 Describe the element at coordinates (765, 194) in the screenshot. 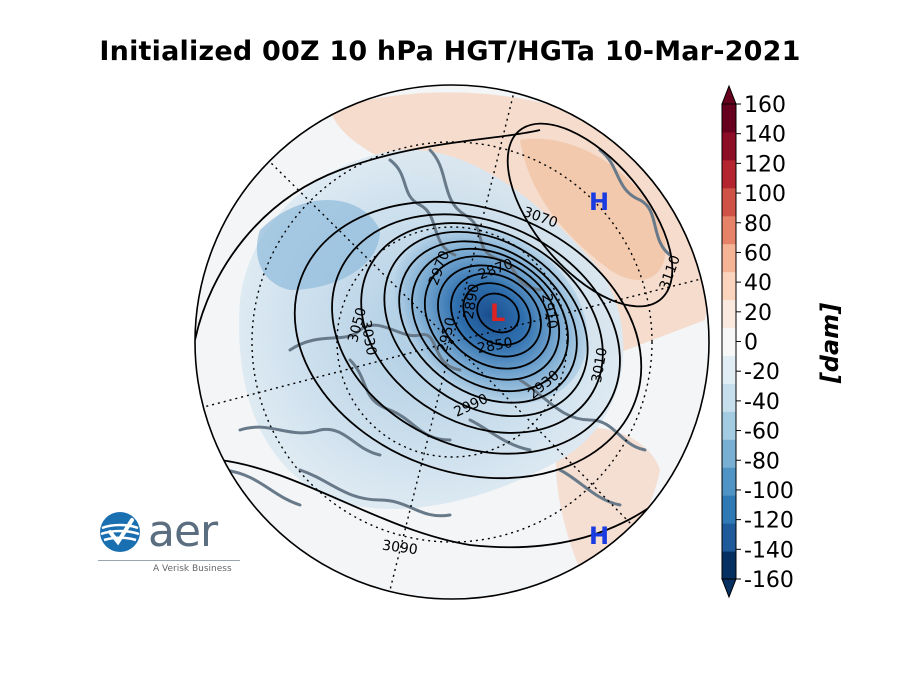

I see `colorbar-tick-label: 100` at that location.